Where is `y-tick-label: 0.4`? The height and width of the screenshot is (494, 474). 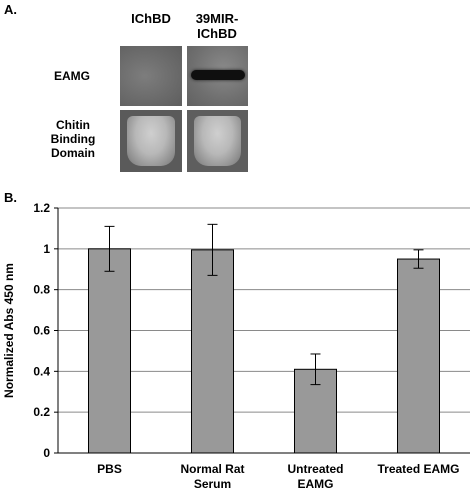 y-tick-label: 0.4 is located at coordinates (41, 371).